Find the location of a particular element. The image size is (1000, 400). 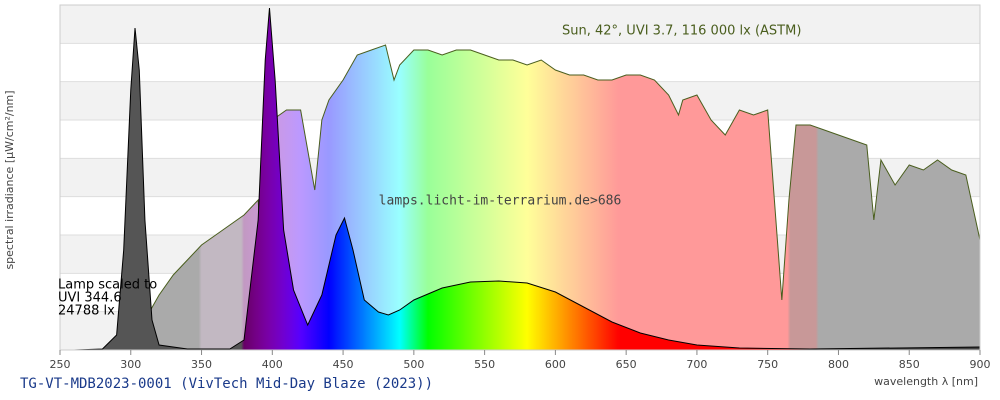

x-tick-label: 750 is located at coordinates (767, 364).